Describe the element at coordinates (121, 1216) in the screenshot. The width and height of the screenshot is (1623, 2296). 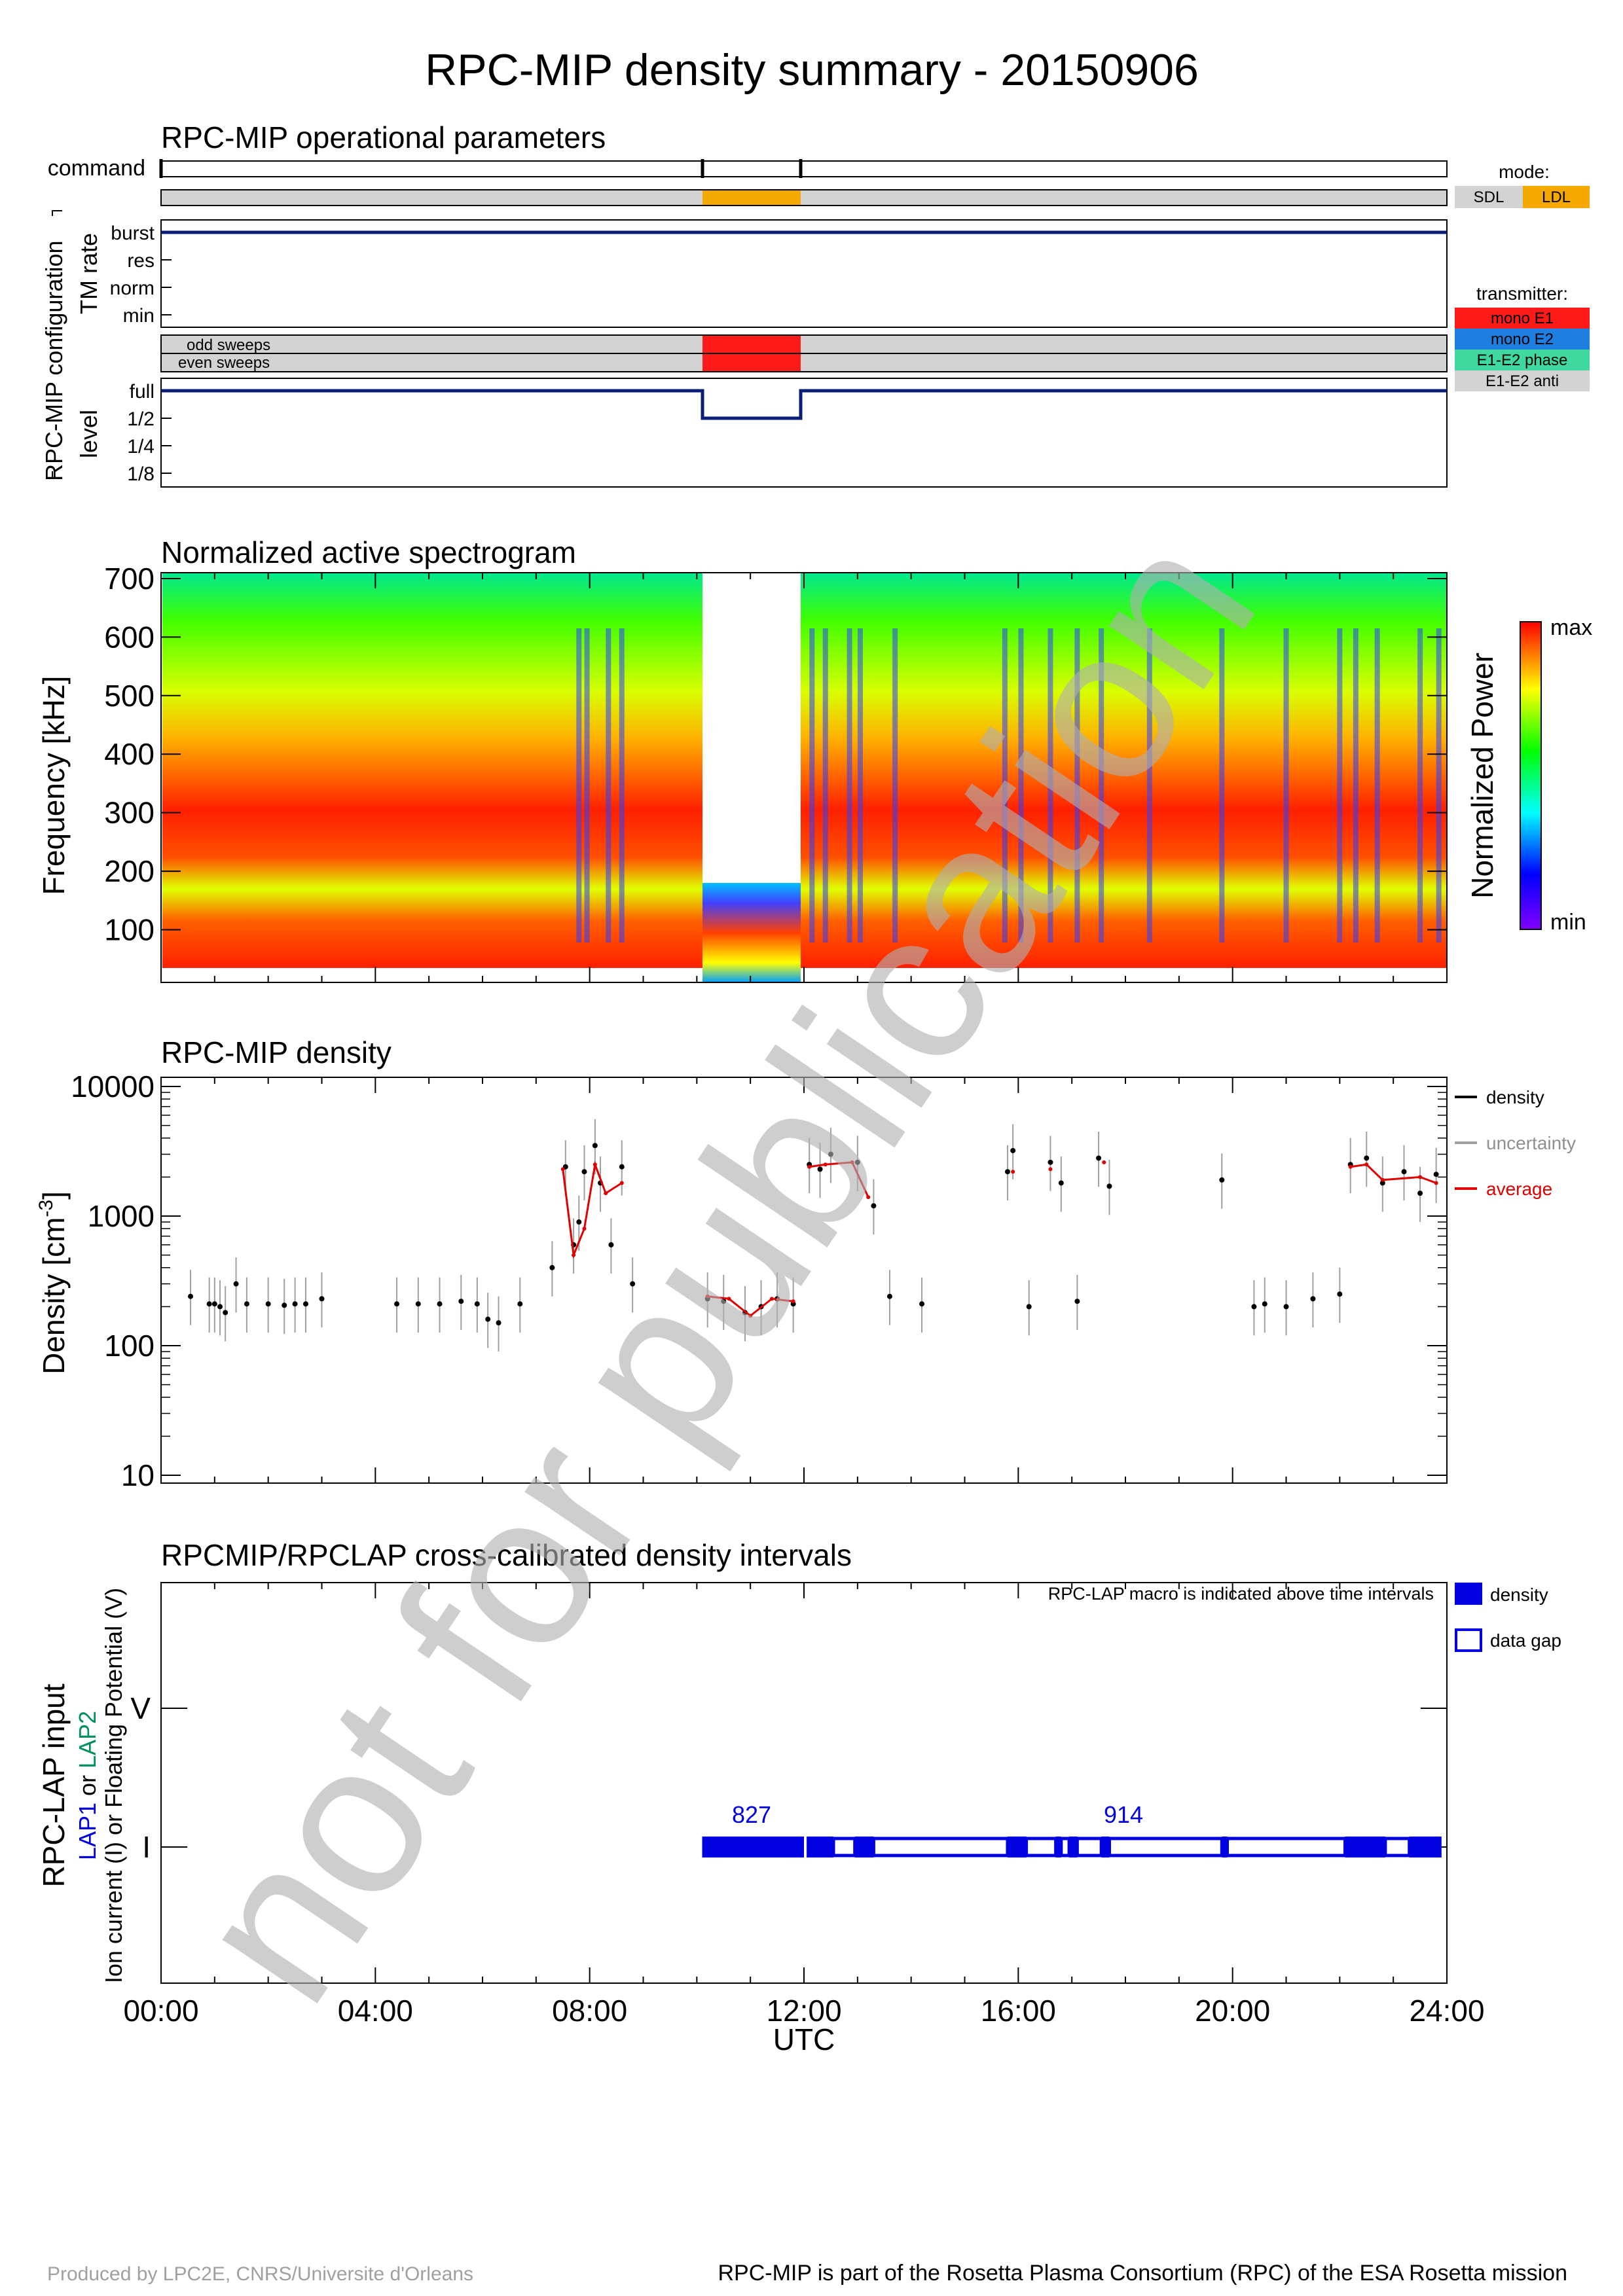
I see `density-ytick-label: 1000` at that location.